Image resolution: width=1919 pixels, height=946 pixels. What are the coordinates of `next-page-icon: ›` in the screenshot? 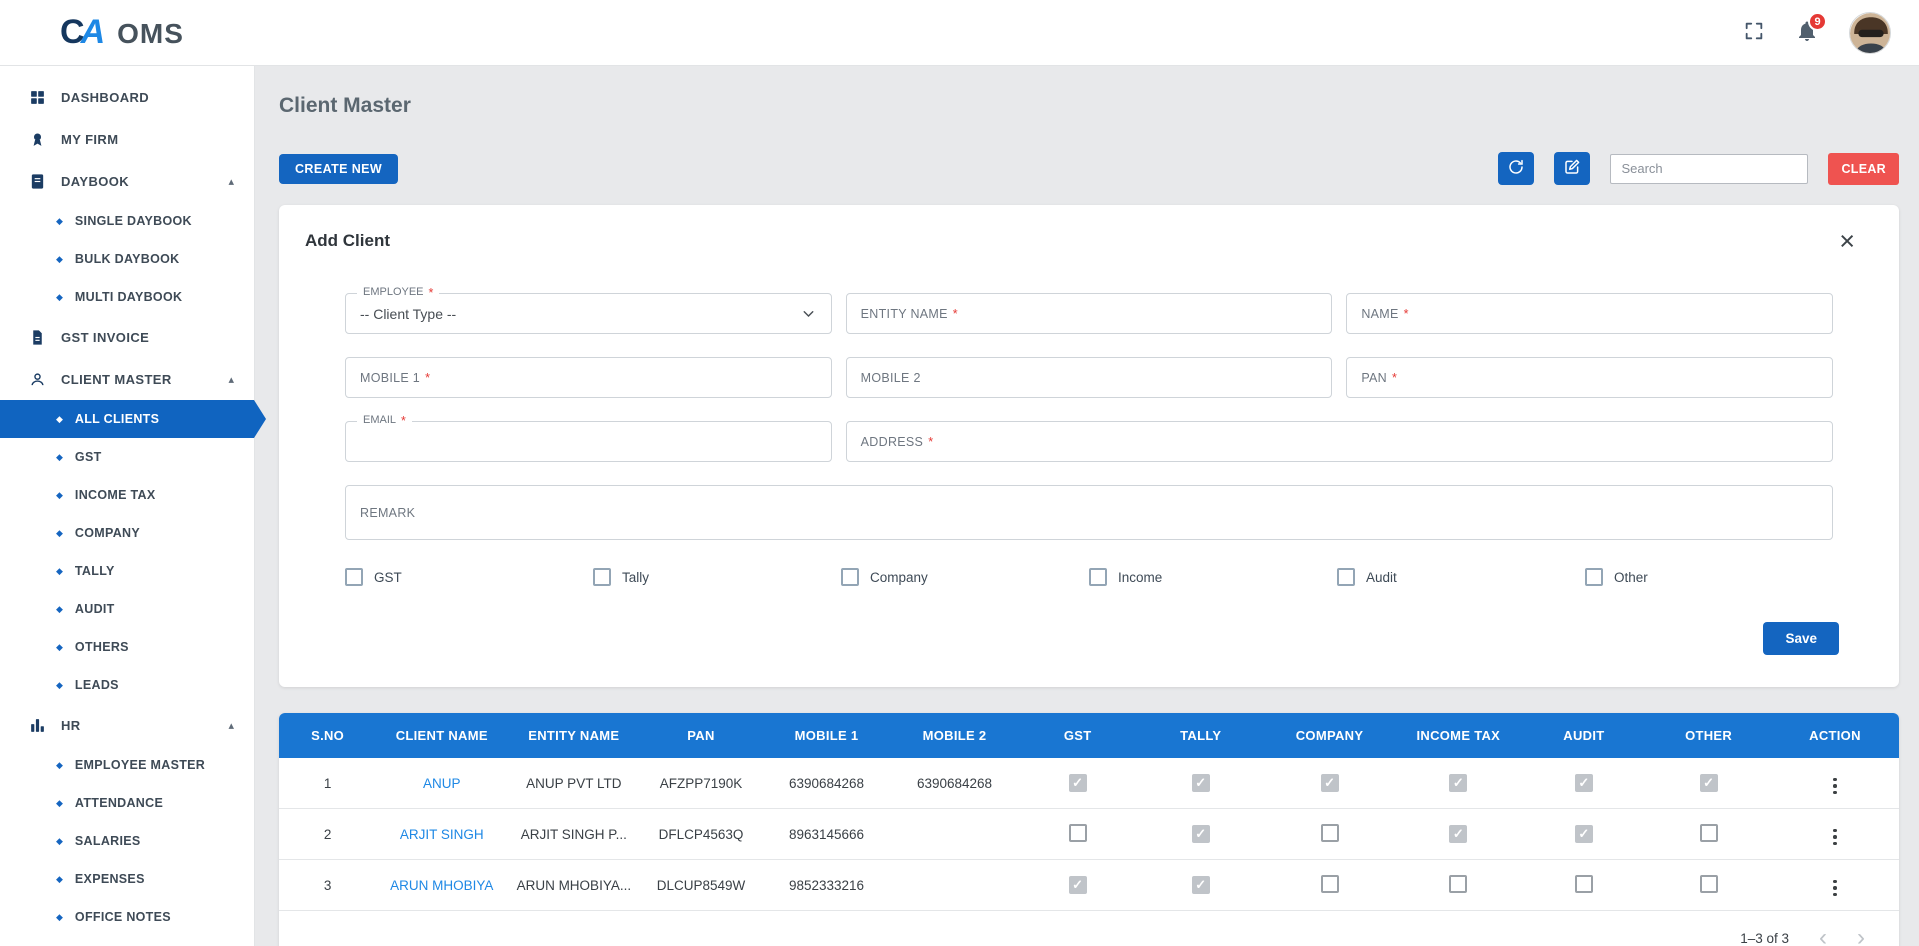 It's located at (1861, 936).